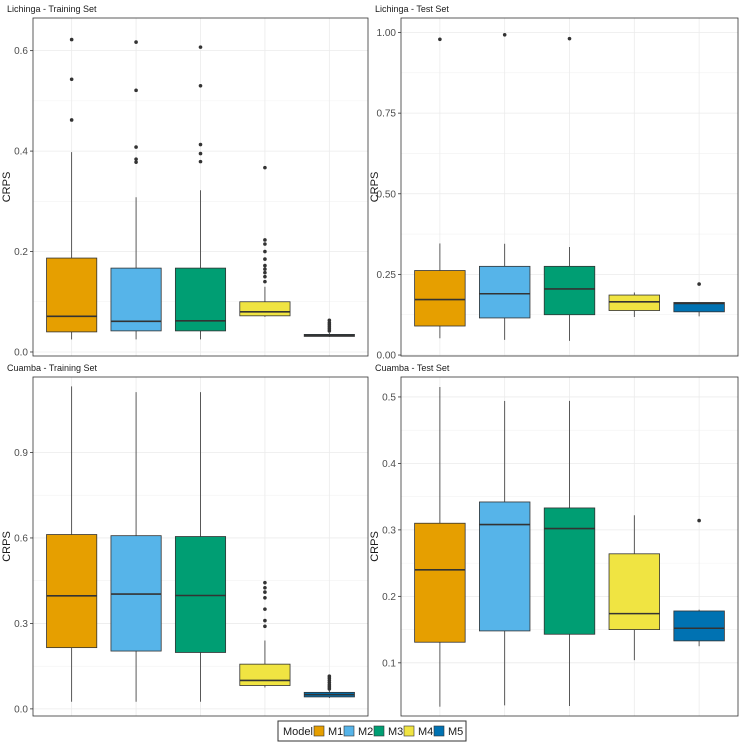 This screenshot has height=747, width=744. What do you see at coordinates (349, 731) in the screenshot?
I see `legend-swatch-m2` at bounding box center [349, 731].